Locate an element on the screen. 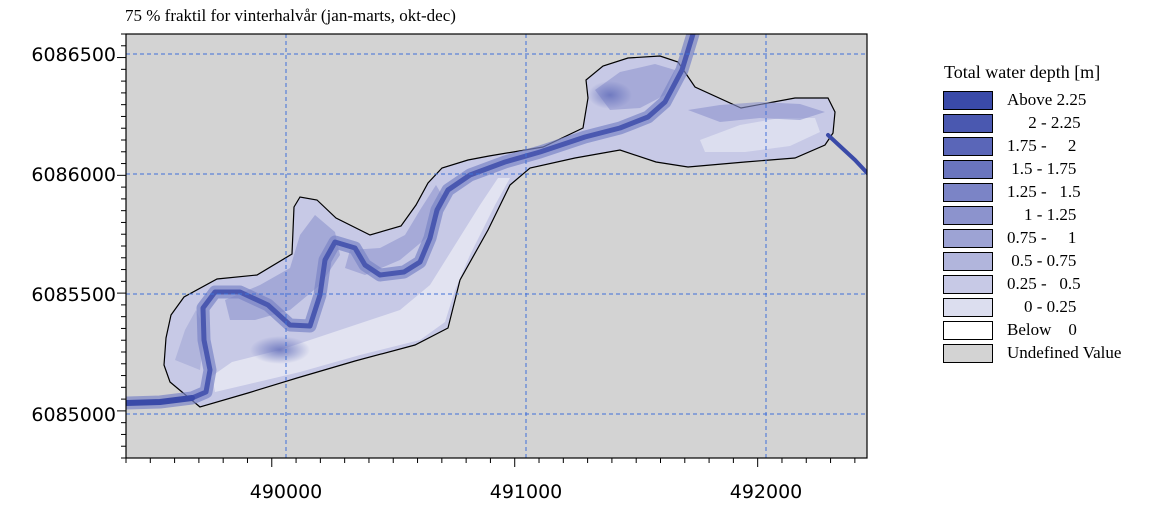 The height and width of the screenshot is (507, 1176). legend-item: Undefined Value is located at coordinates (1059, 353).